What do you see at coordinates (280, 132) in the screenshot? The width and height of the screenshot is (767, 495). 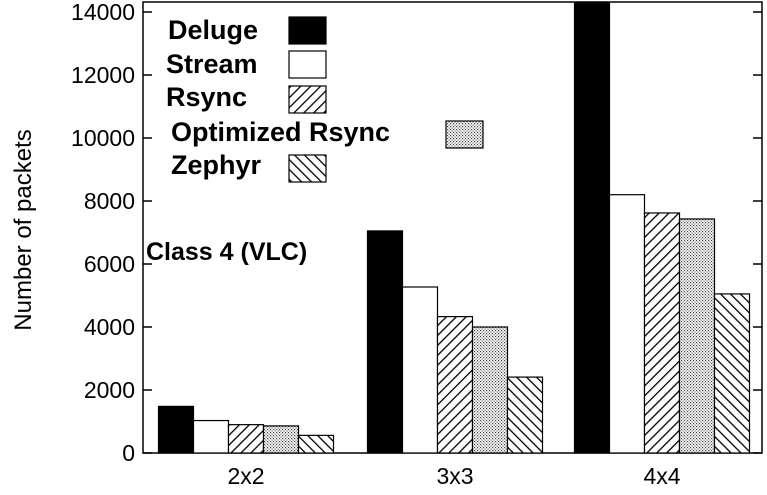 I see `legend-label: Optimized Rsync` at bounding box center [280, 132].